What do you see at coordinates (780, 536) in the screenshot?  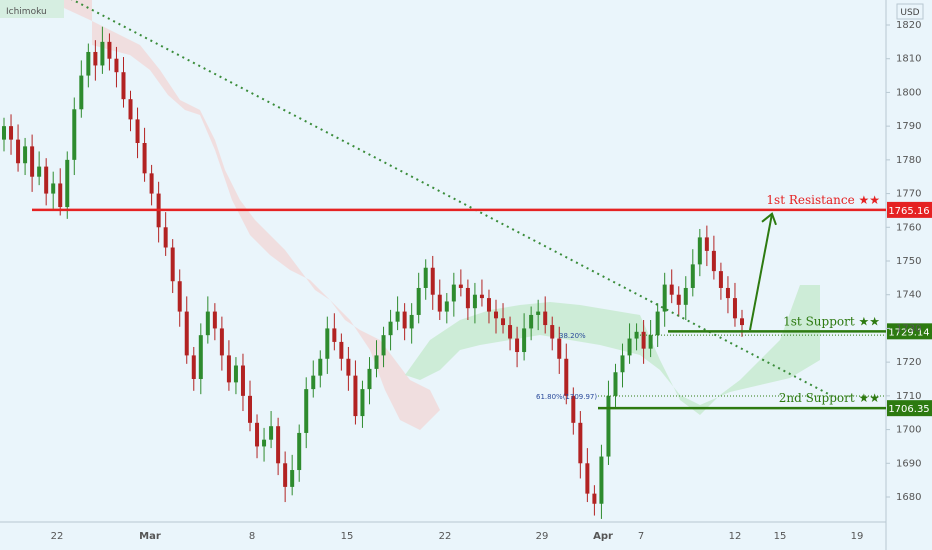 I see `x-tick-label: 15` at bounding box center [780, 536].